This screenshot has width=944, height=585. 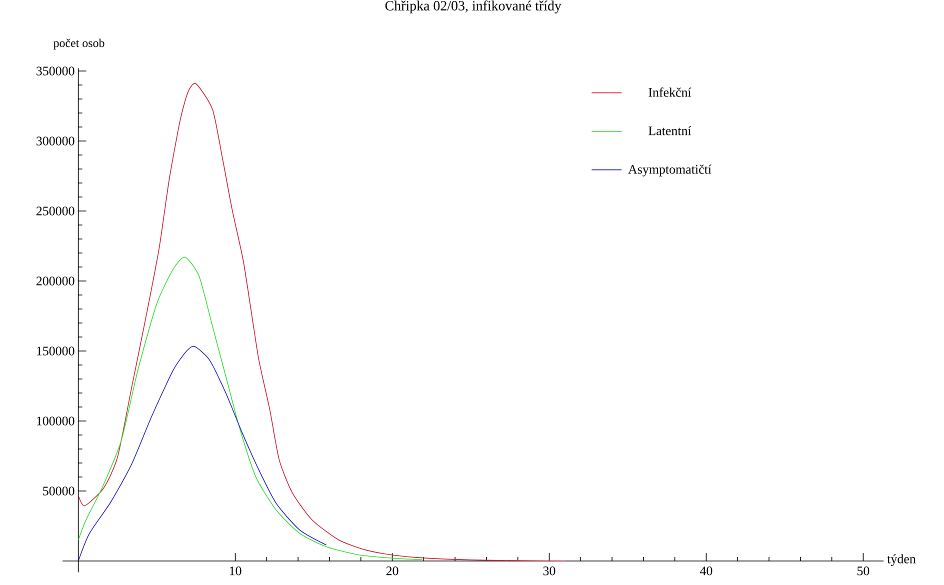 What do you see at coordinates (549, 571) in the screenshot?
I see `x-tick-label: 30` at bounding box center [549, 571].